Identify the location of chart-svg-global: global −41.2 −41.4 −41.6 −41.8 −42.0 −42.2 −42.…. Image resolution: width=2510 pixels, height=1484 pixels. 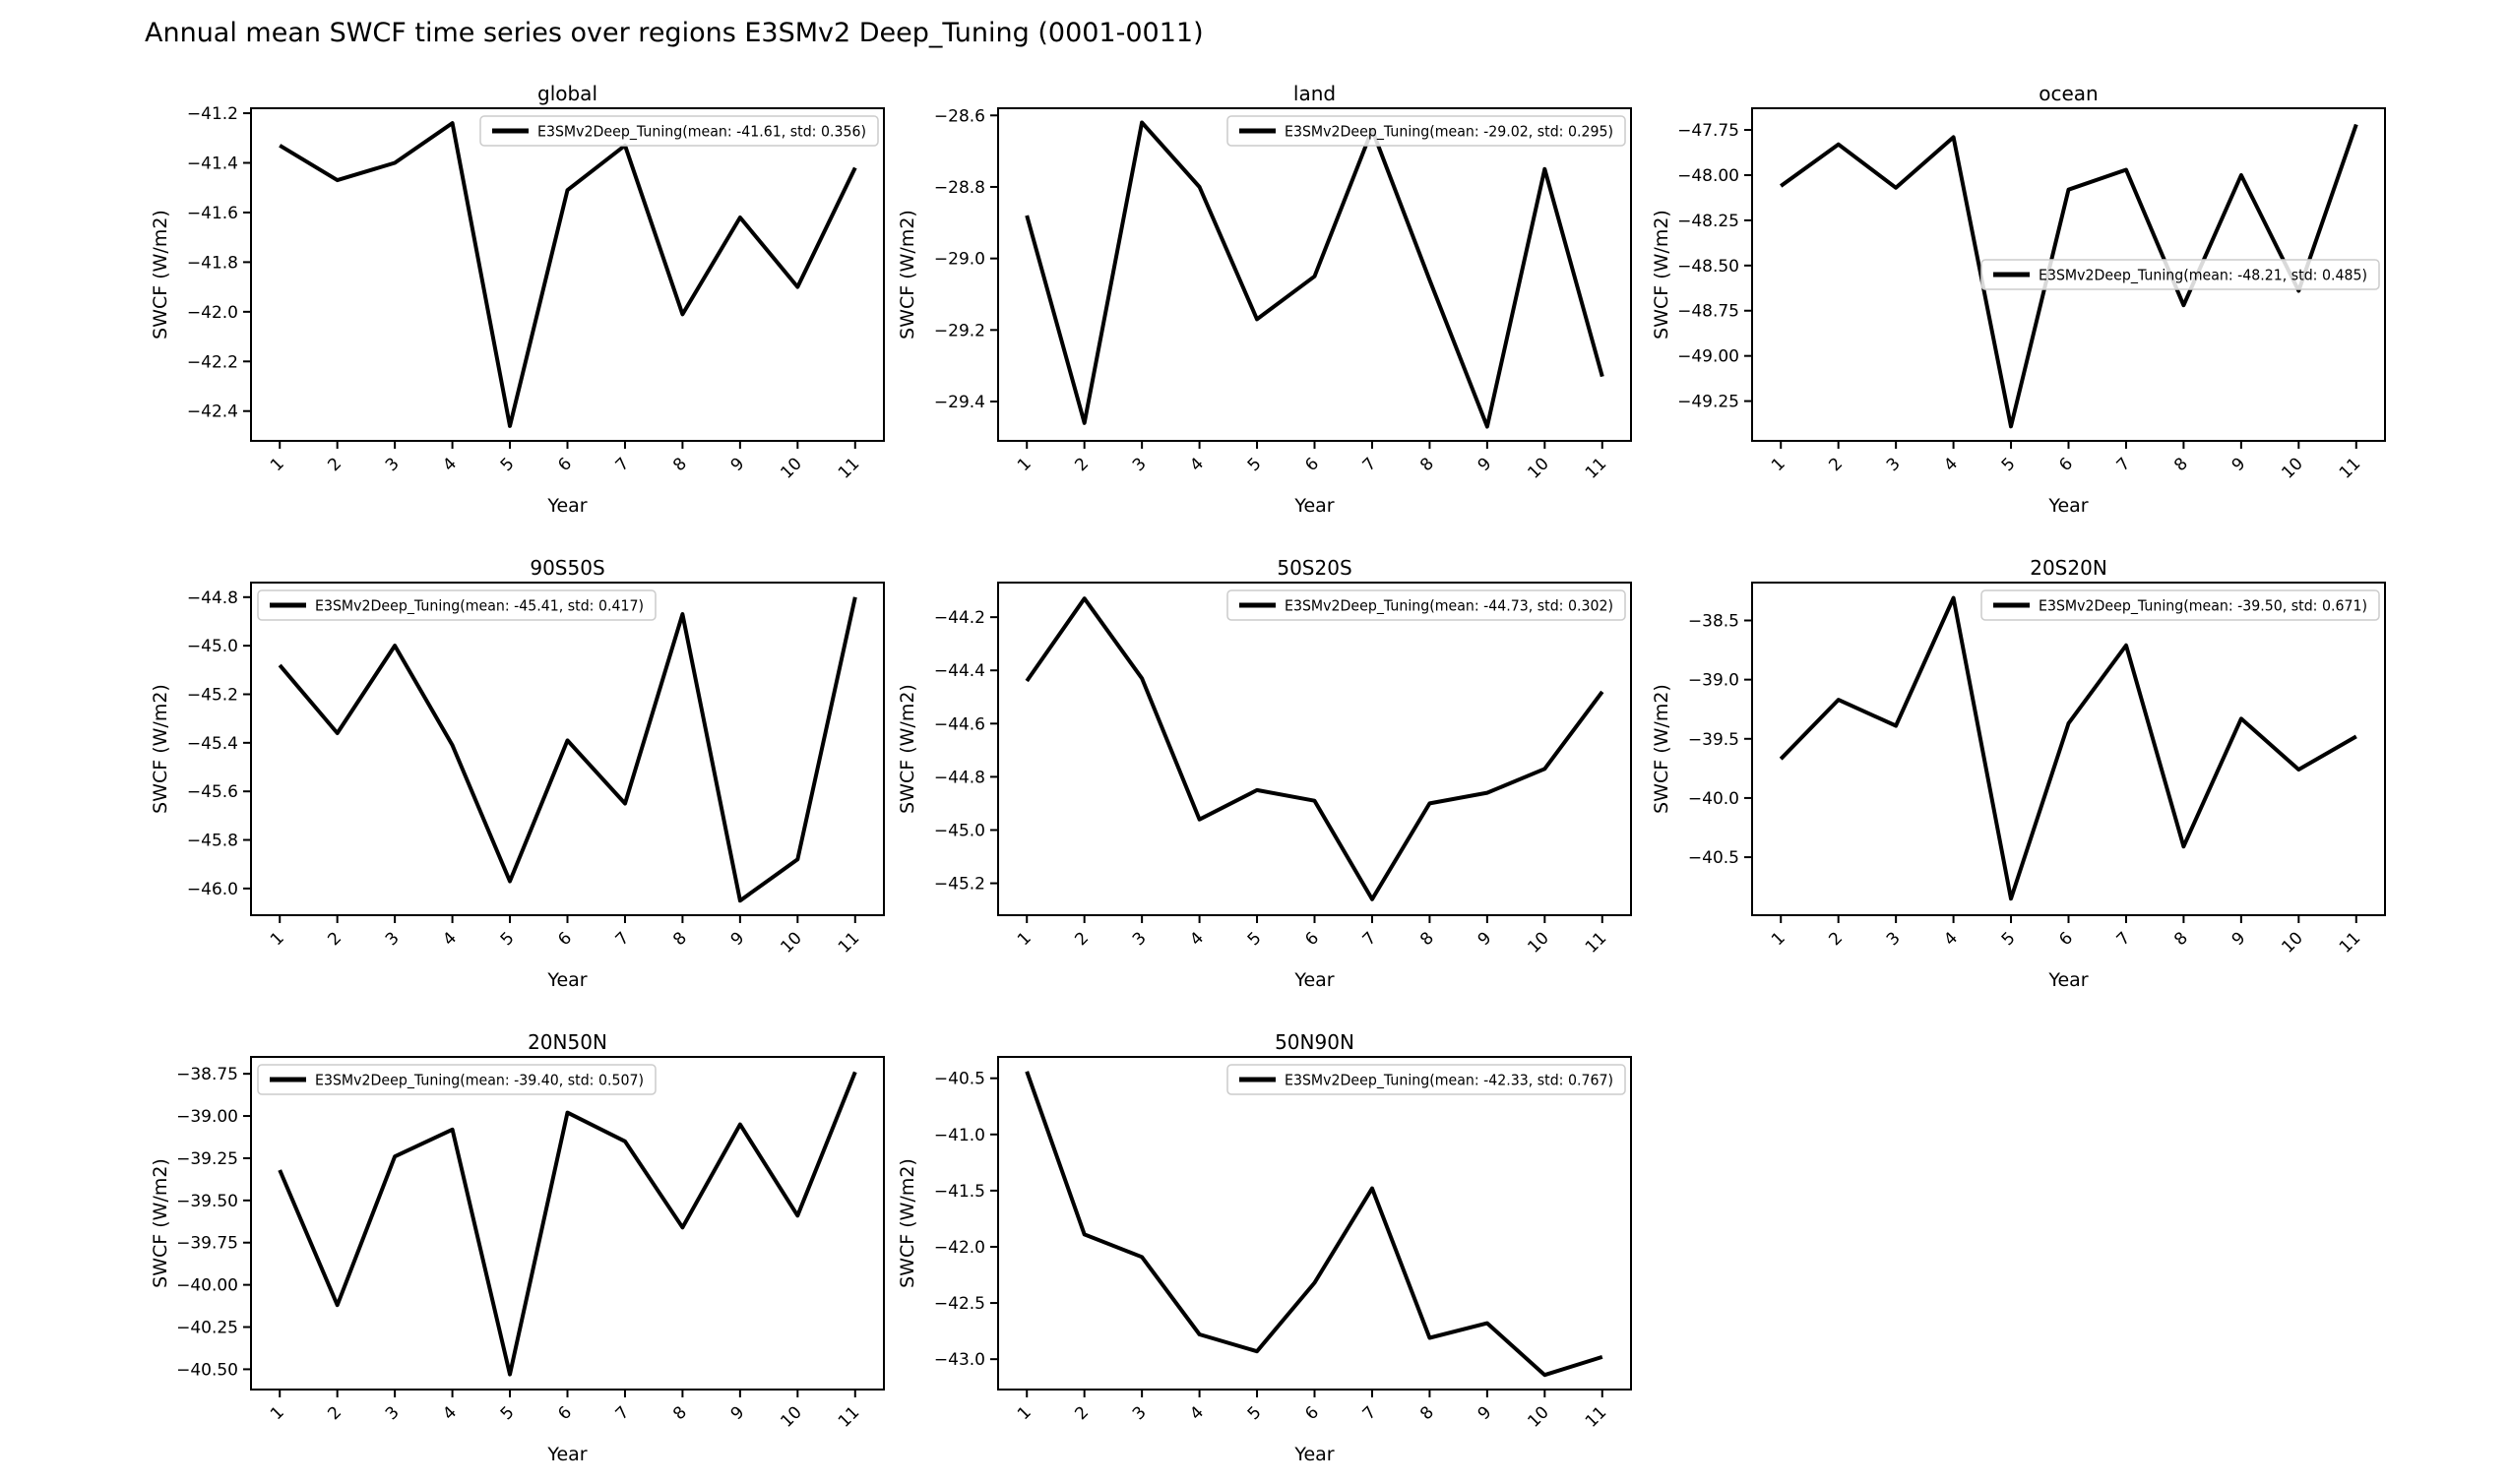
(517, 300).